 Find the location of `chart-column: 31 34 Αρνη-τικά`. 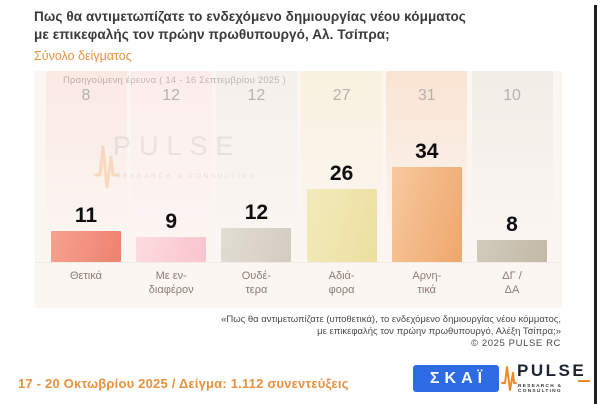

chart-column: 31 34 Αρνη-τικά is located at coordinates (426, 189).